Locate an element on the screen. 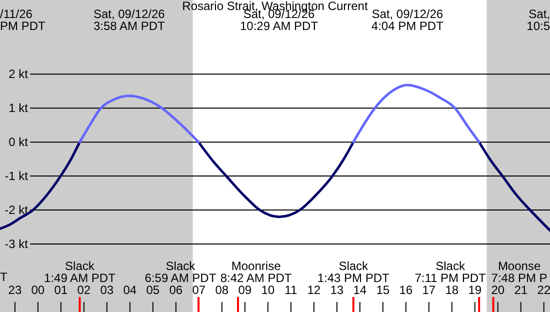 The width and height of the screenshot is (550, 312). x-tick-label: 05 is located at coordinates (153, 290).